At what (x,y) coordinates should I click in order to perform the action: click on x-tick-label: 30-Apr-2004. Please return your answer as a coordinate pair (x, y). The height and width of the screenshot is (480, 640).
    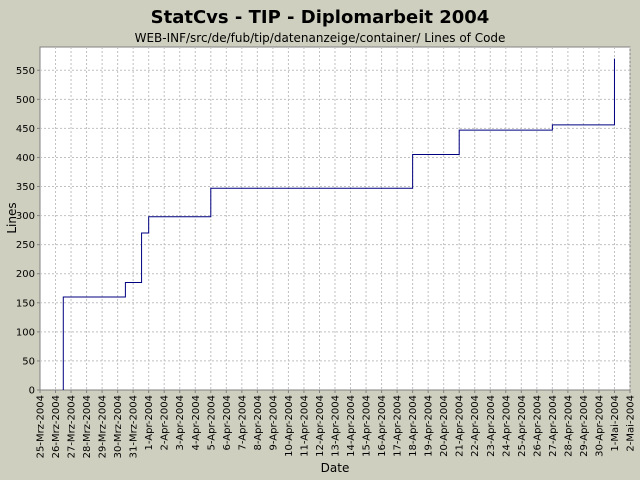
    Looking at the image, I should click on (599, 426).